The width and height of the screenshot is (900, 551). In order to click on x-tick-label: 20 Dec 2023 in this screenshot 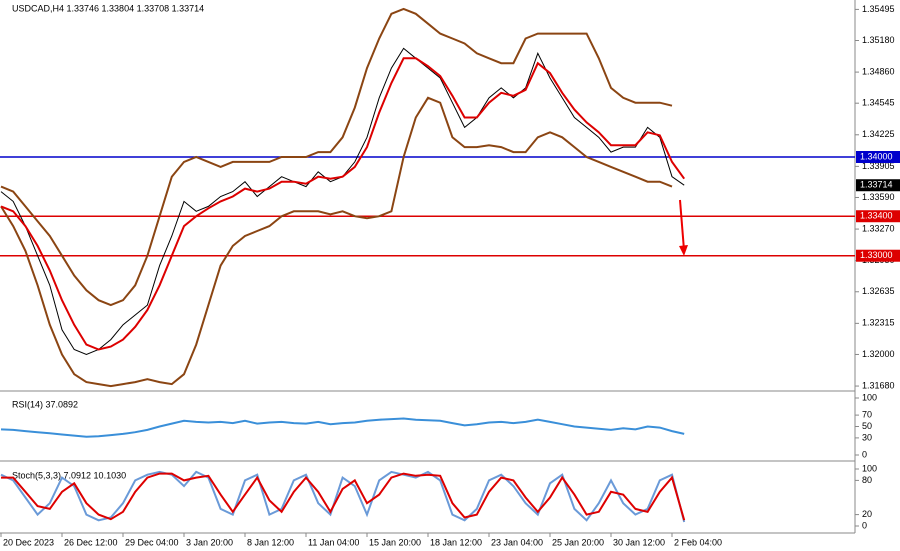, I will do `click(28, 542)`.